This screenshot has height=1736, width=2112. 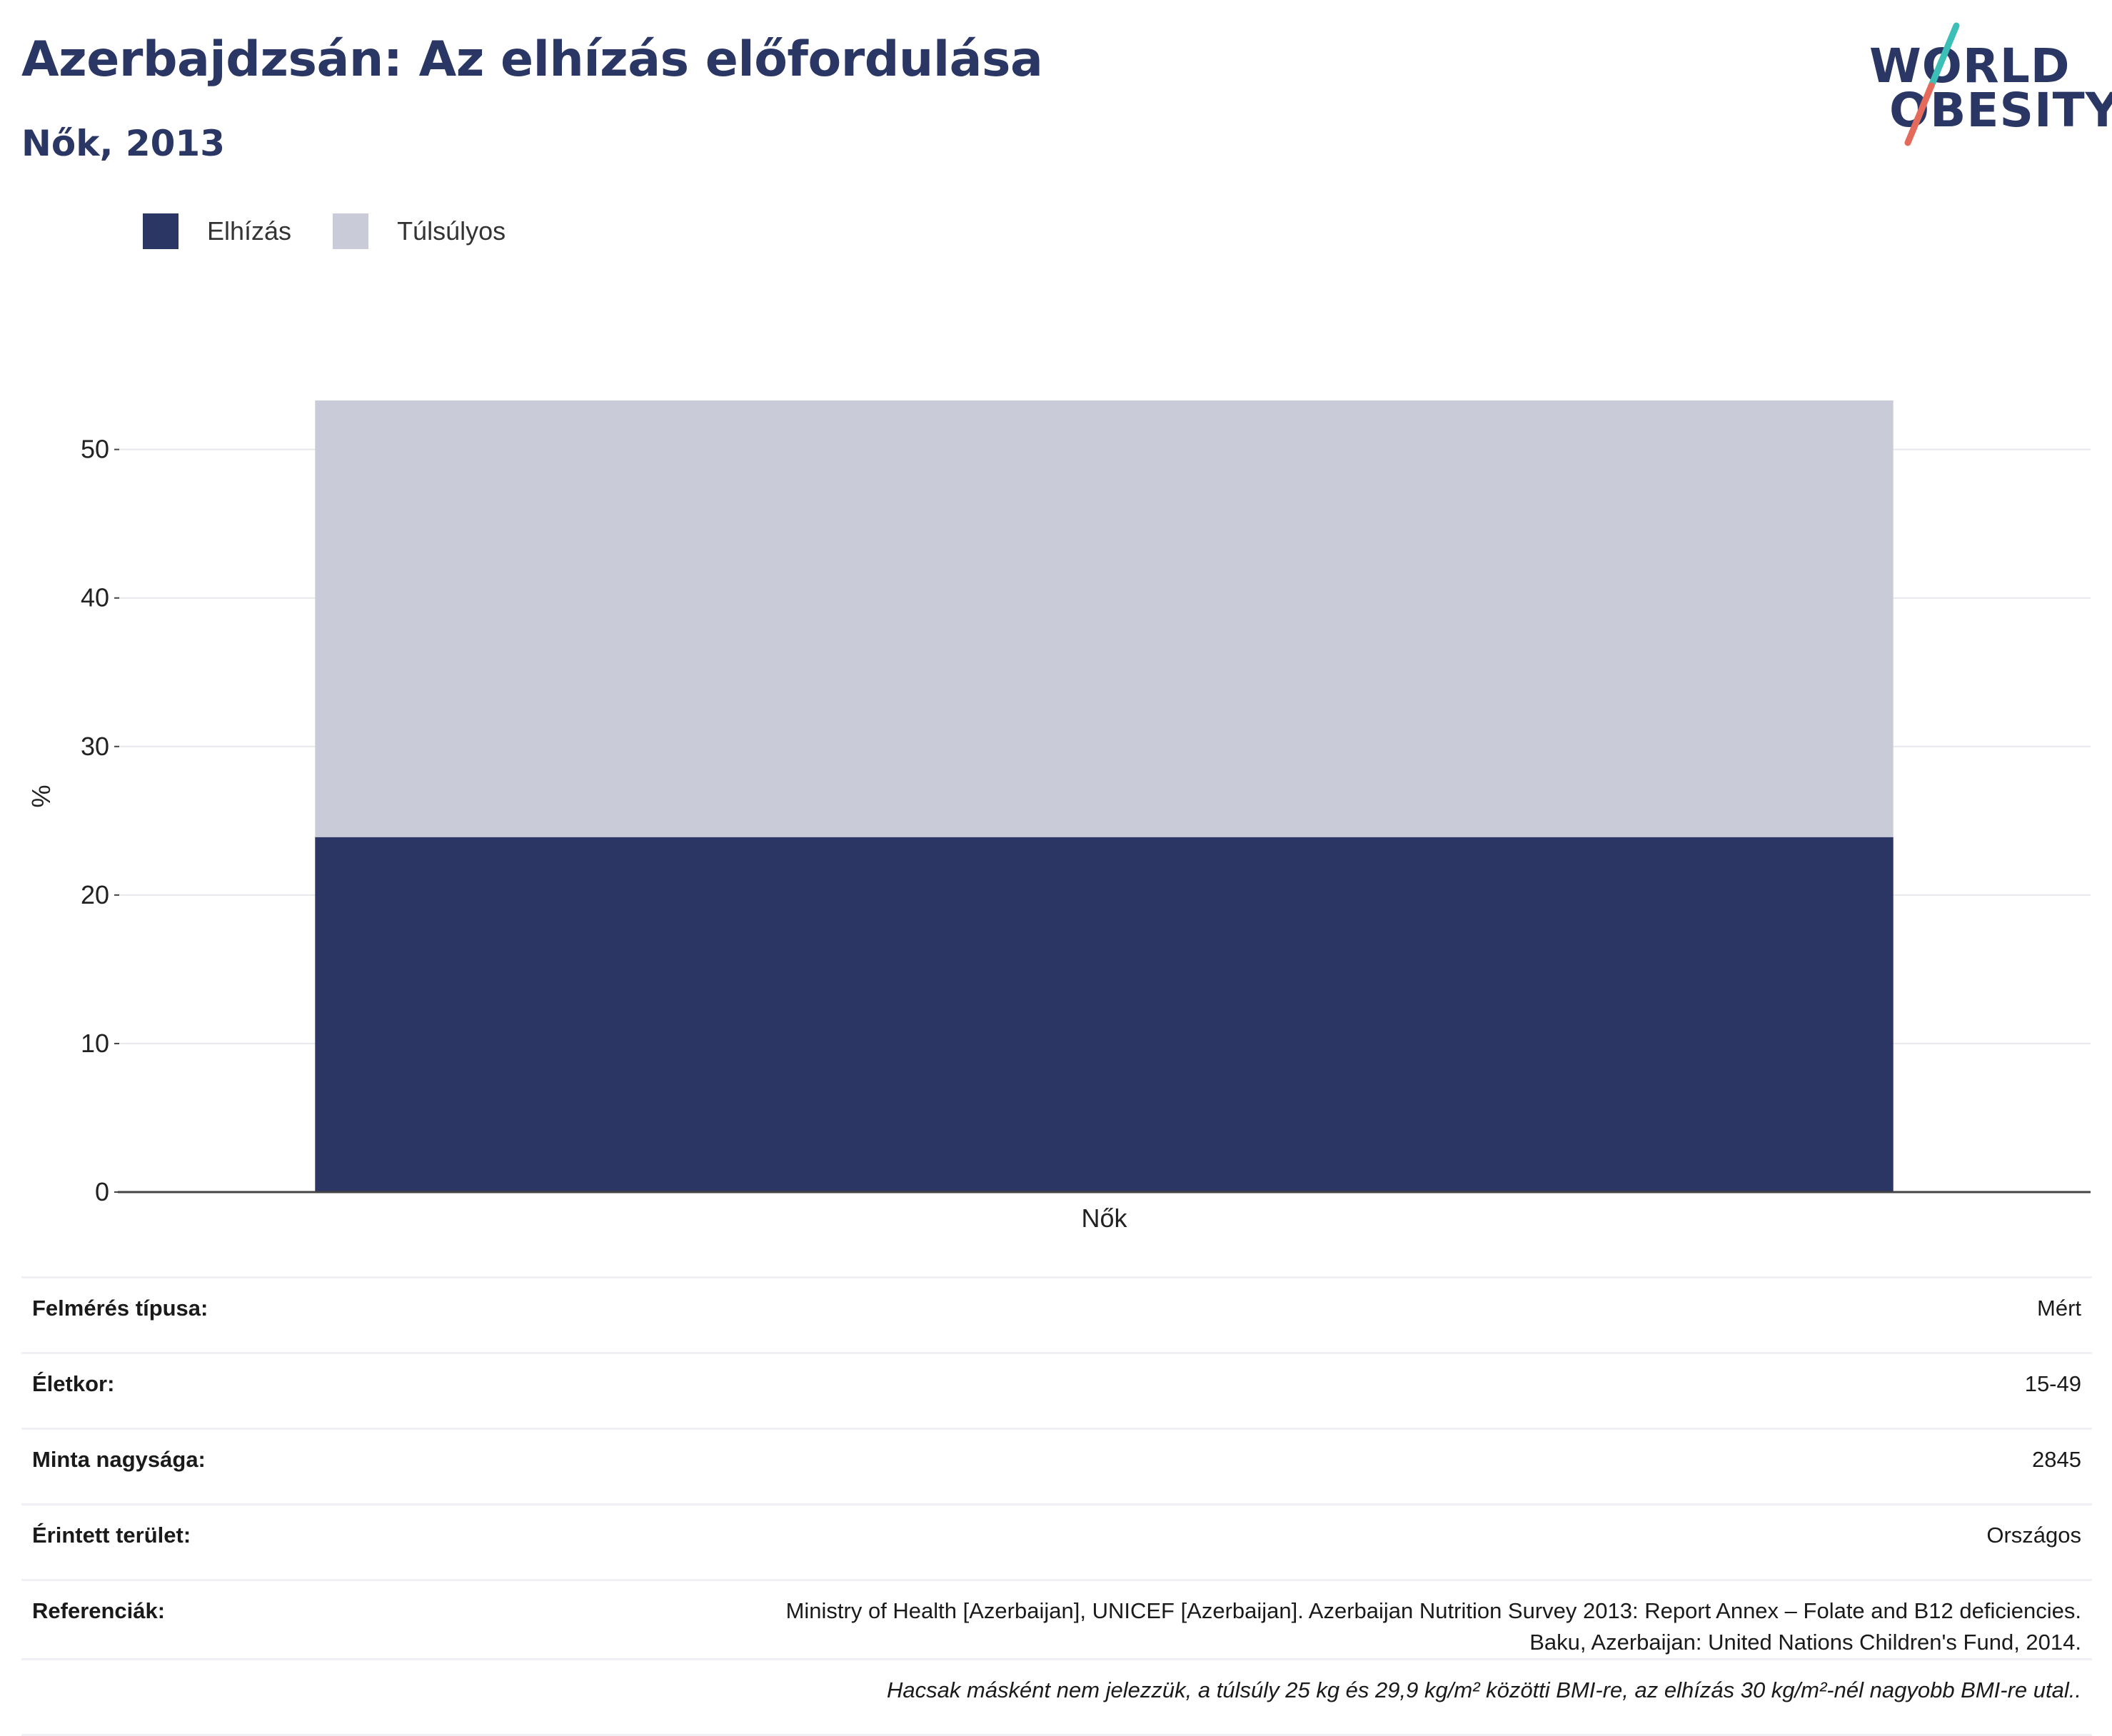 I want to click on chart-title: Azerbajdzsán: Az elhízás előfordulása, so click(x=532, y=59).